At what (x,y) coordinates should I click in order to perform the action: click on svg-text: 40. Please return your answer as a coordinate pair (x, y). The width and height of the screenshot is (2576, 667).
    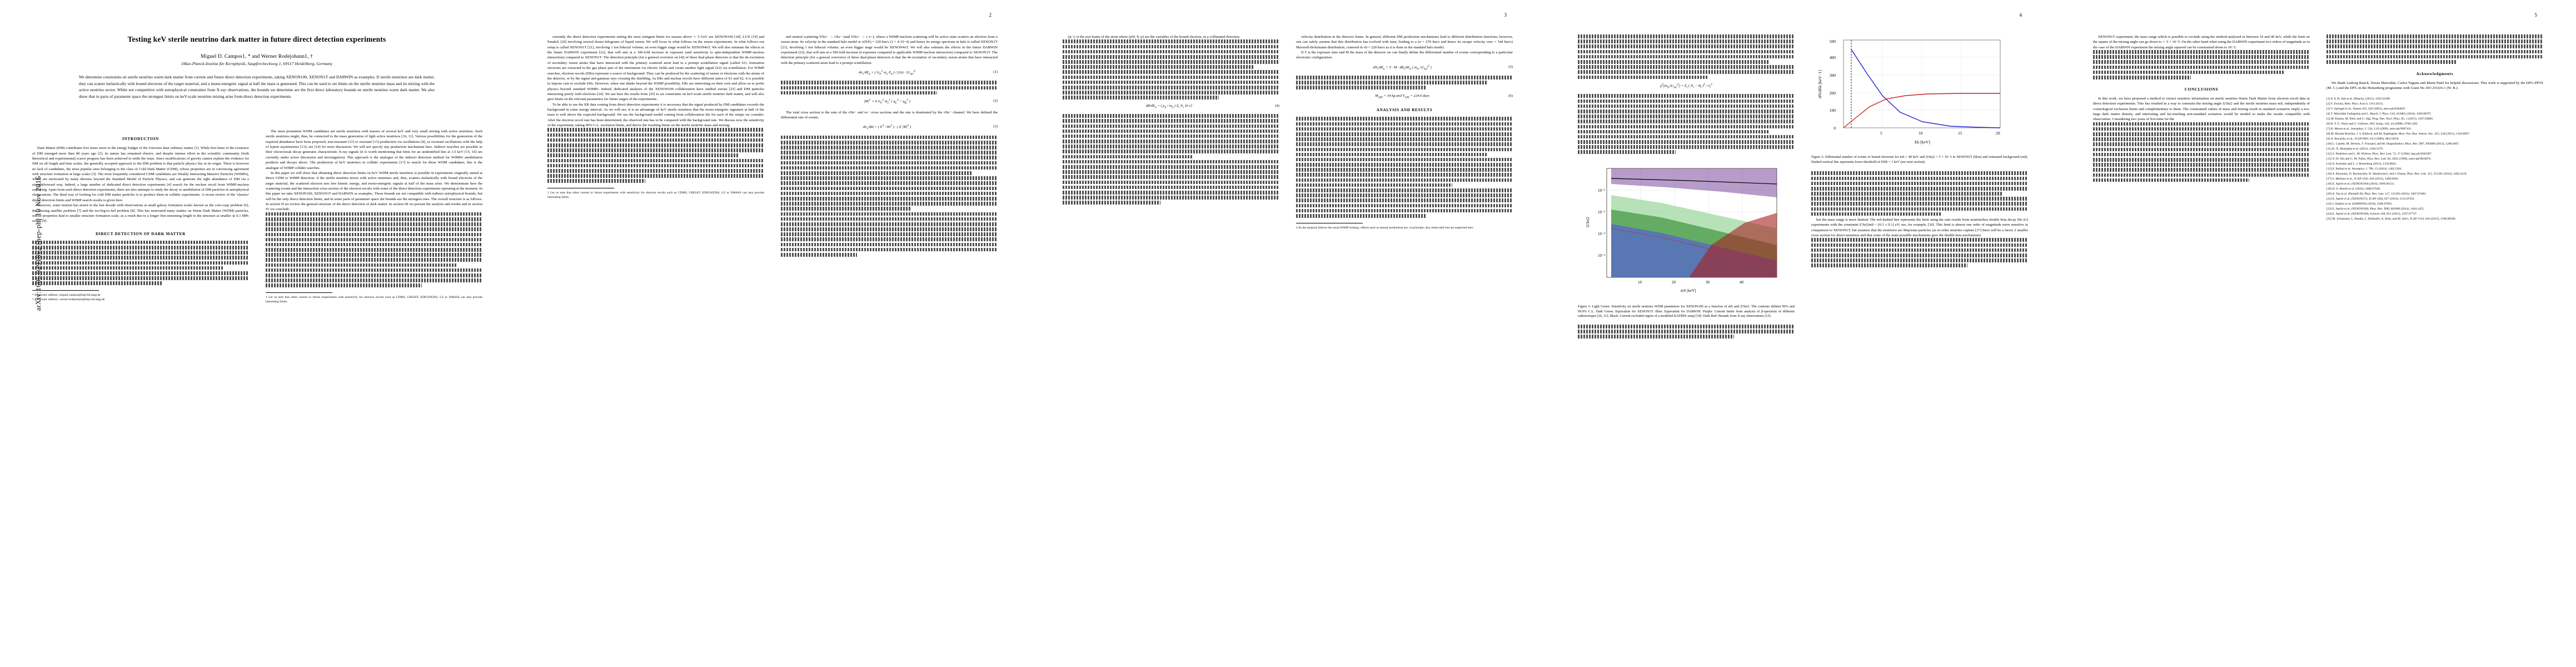
    Looking at the image, I should click on (1742, 282).